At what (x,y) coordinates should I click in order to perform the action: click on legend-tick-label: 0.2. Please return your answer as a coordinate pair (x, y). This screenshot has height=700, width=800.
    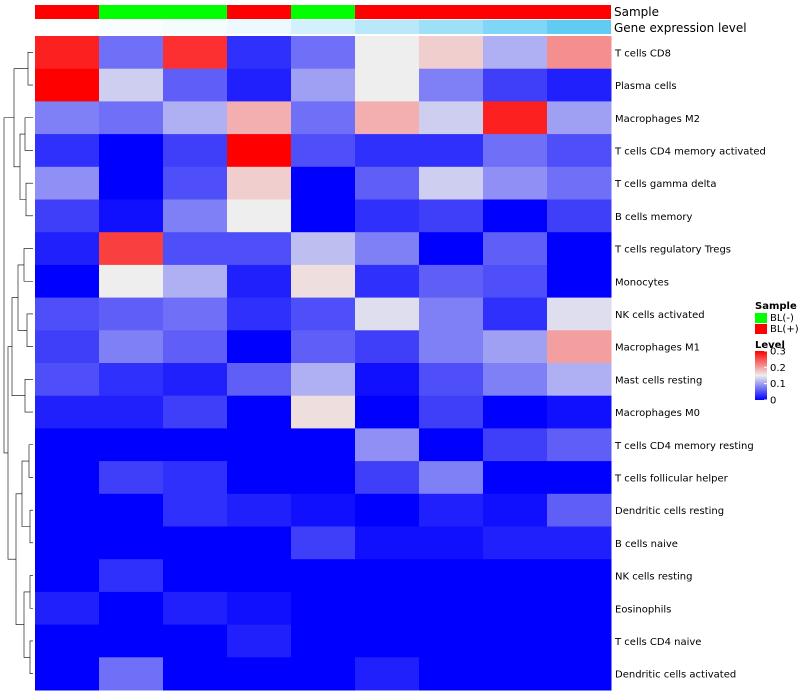
    Looking at the image, I should click on (778, 368).